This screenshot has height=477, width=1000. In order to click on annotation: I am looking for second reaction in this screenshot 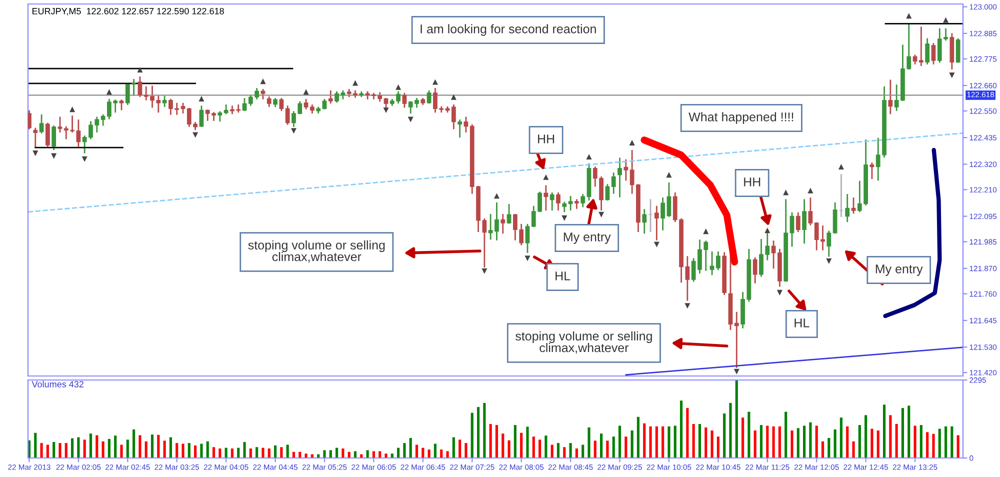, I will do `click(508, 30)`.